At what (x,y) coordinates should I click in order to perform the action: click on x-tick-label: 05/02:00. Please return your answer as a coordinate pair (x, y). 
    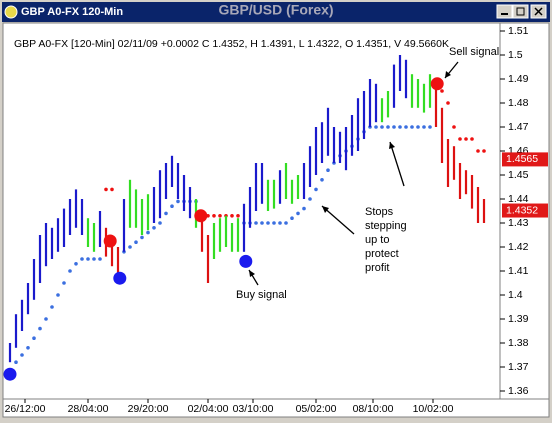
    Looking at the image, I should click on (316, 409).